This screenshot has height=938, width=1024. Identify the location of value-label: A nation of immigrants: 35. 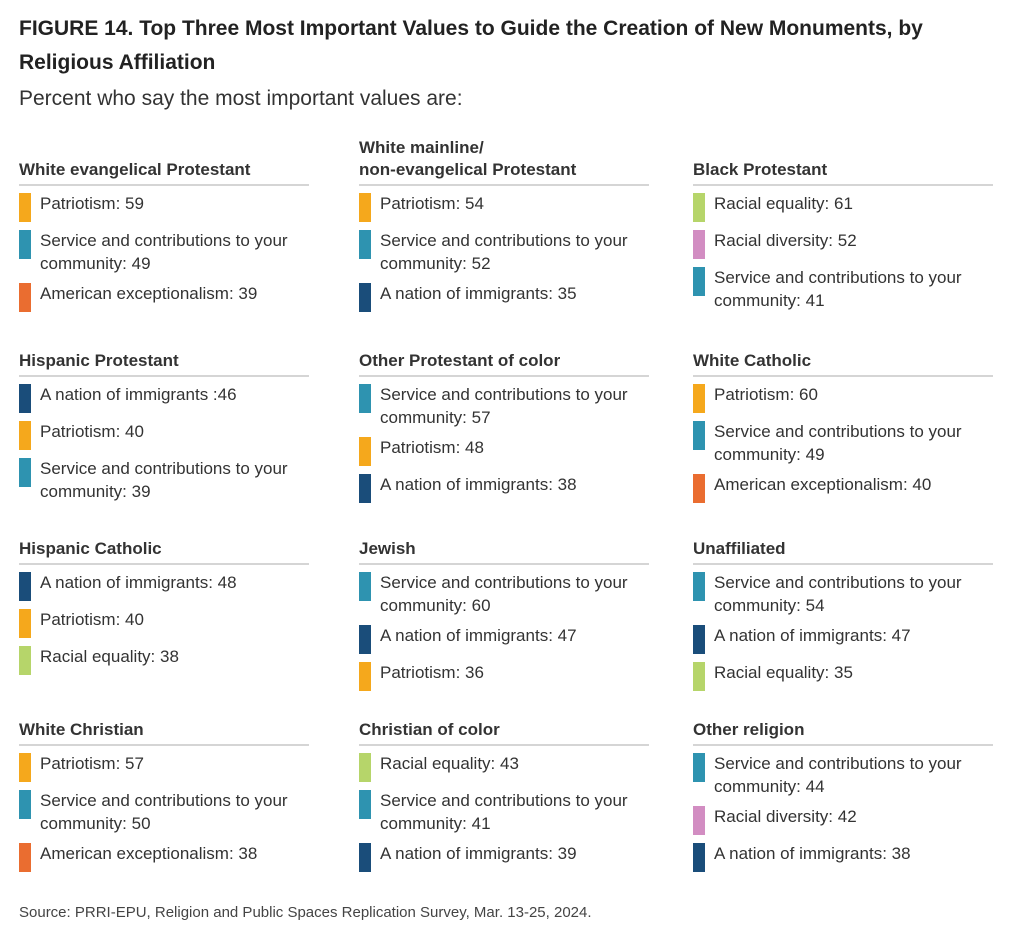
(478, 293).